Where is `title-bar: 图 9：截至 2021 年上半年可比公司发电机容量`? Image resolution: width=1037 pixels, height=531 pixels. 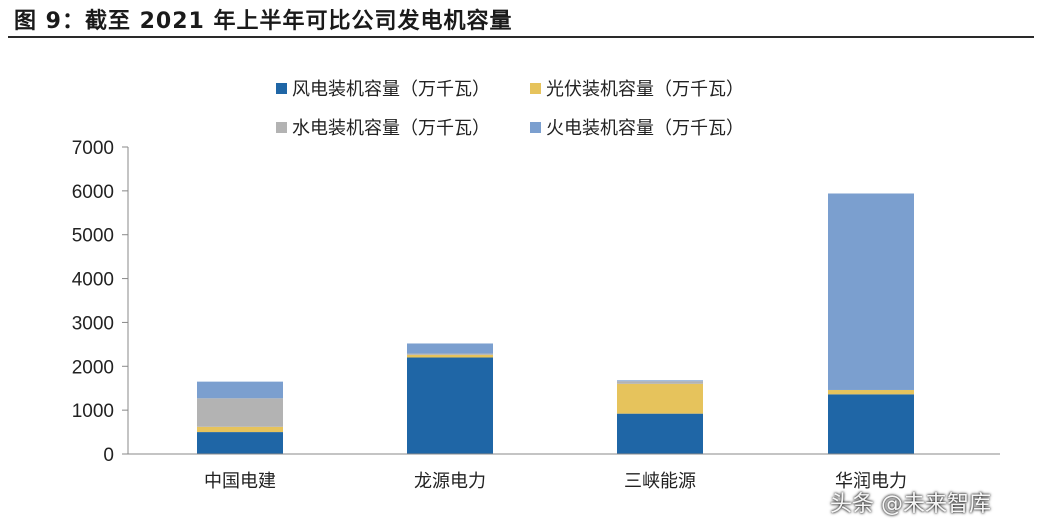 title-bar: 图 9：截至 2021 年上半年可比公司发电机容量 is located at coordinates (518, 19).